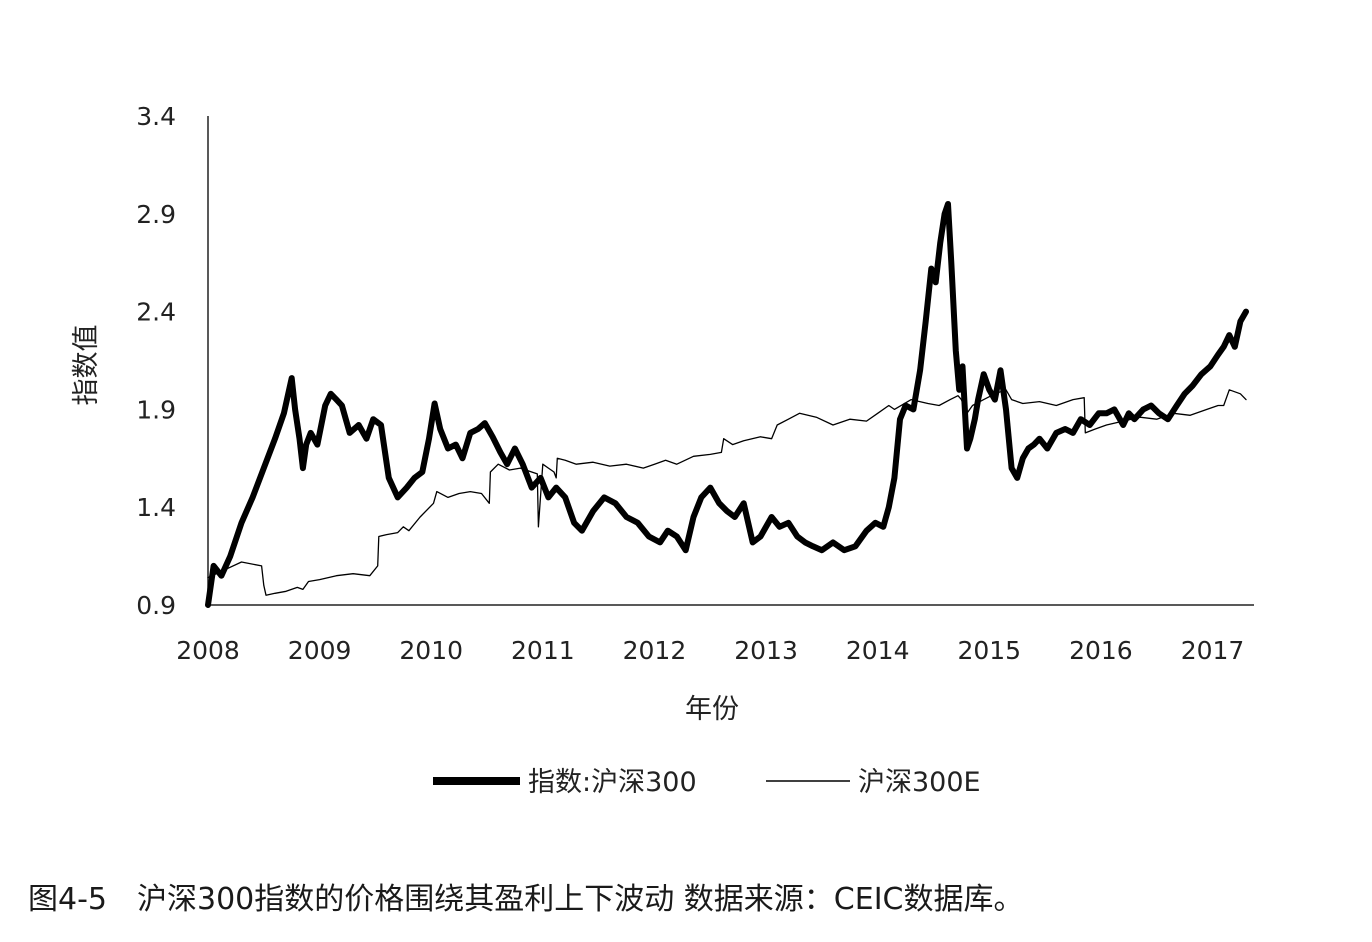 The height and width of the screenshot is (942, 1372). Describe the element at coordinates (1213, 650) in the screenshot. I see `x-tick-label: 2017` at that location.